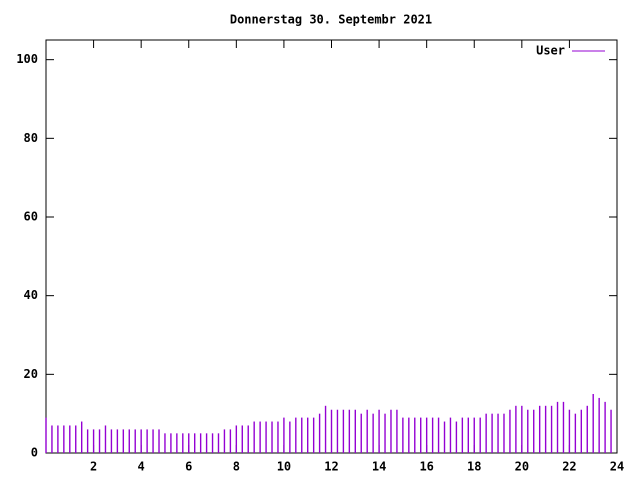 This screenshot has width=640, height=484. I want to click on x-tick-label: 8, so click(236, 467).